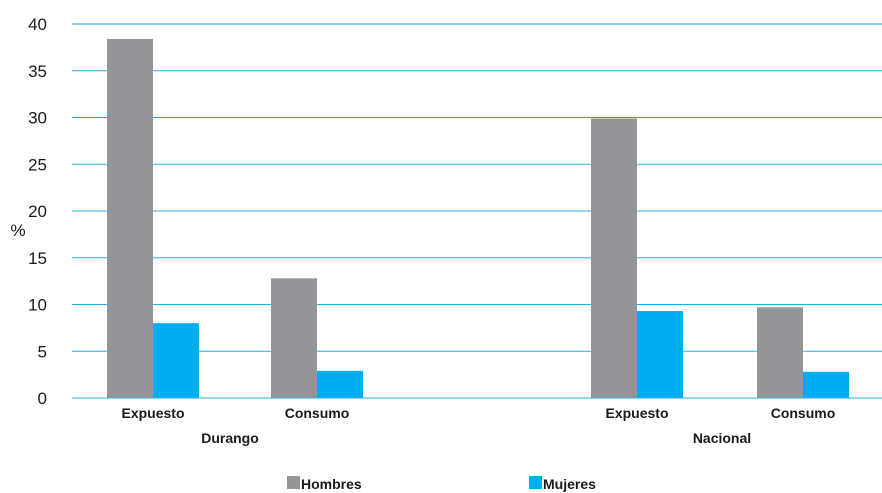 The height and width of the screenshot is (493, 882). What do you see at coordinates (230, 438) in the screenshot?
I see `x-group-label-durango: Durango` at bounding box center [230, 438].